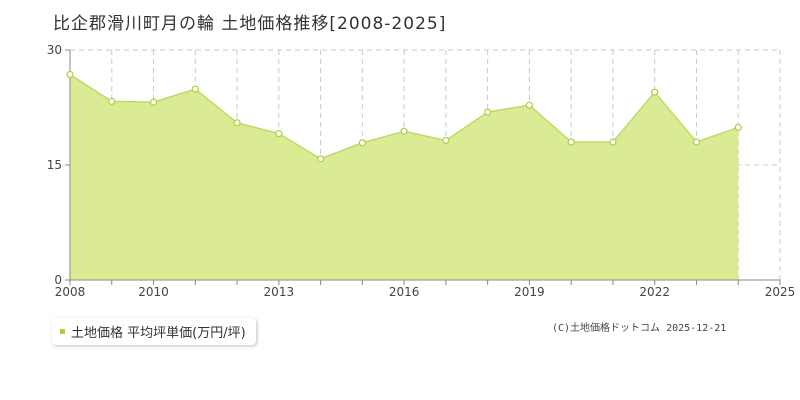 The image size is (800, 400). What do you see at coordinates (404, 292) in the screenshot?
I see `x-tick-label: 2016` at bounding box center [404, 292].